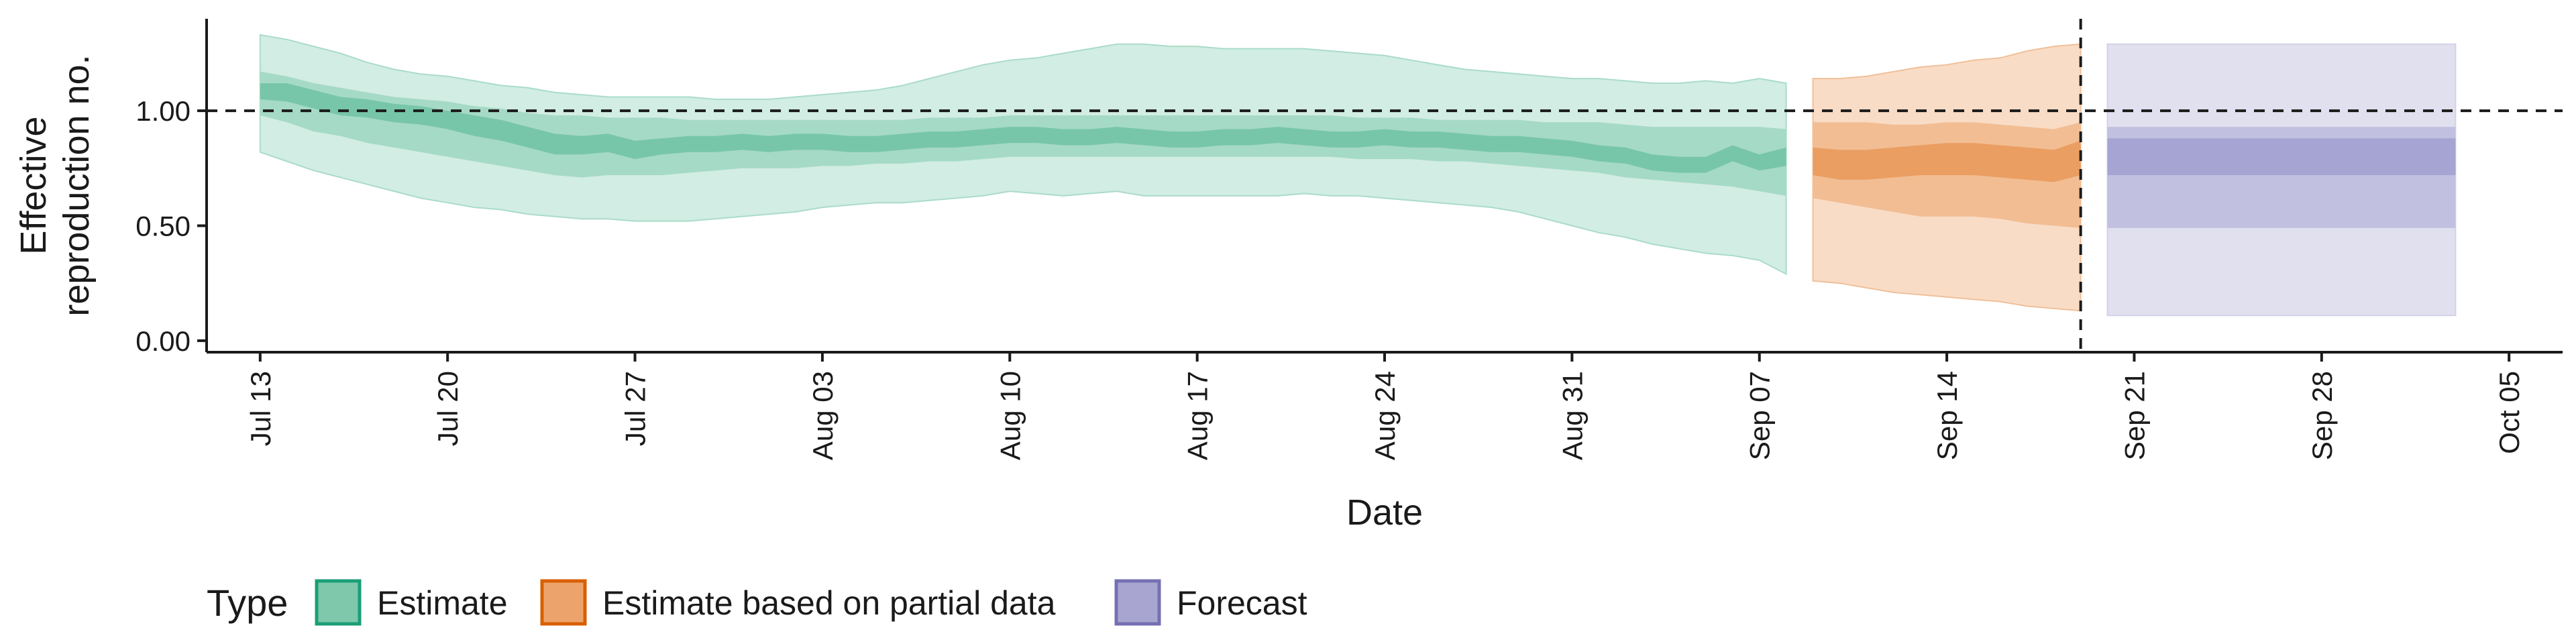  What do you see at coordinates (163, 225) in the screenshot?
I see `y-tick-label: 0.50` at bounding box center [163, 225].